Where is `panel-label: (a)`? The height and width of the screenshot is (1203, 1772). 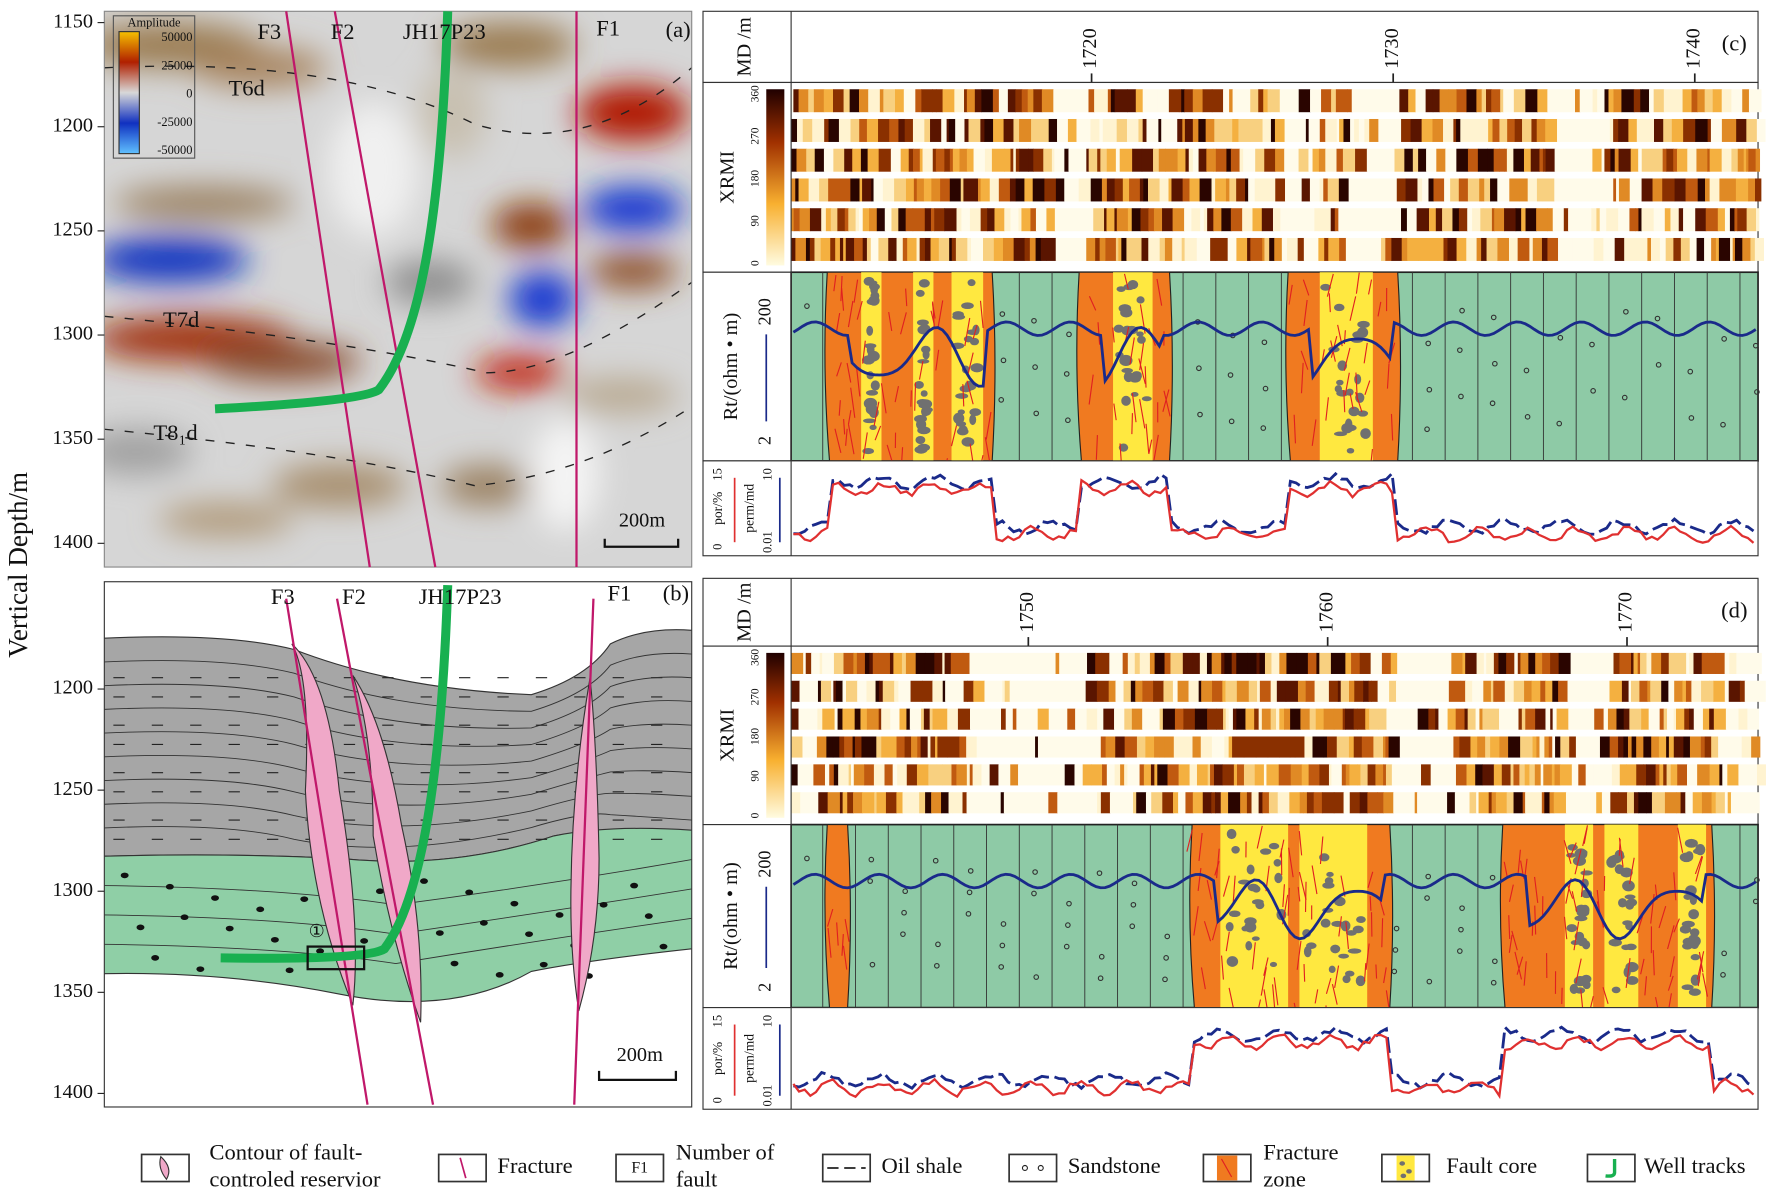
panel-label: (a) is located at coordinates (678, 29).